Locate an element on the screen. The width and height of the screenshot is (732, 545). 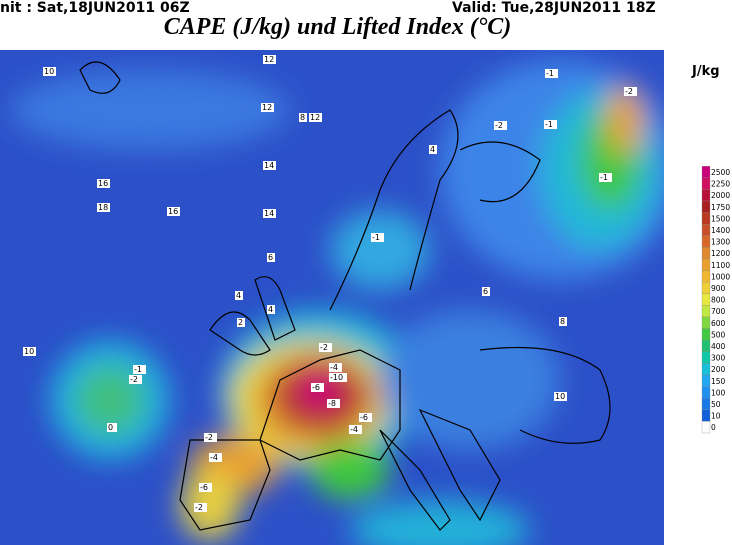
colorbar-label: 0 is located at coordinates (713, 427).